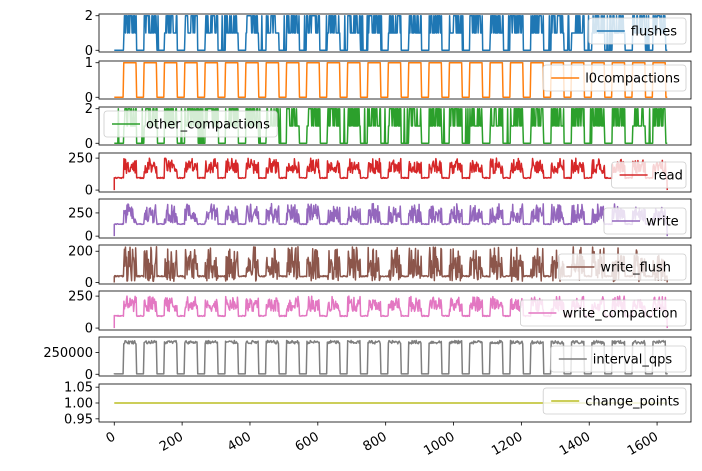 This screenshot has width=702, height=471. Describe the element at coordinates (390, 357) in the screenshot. I see `series-line-interval_qps` at that location.